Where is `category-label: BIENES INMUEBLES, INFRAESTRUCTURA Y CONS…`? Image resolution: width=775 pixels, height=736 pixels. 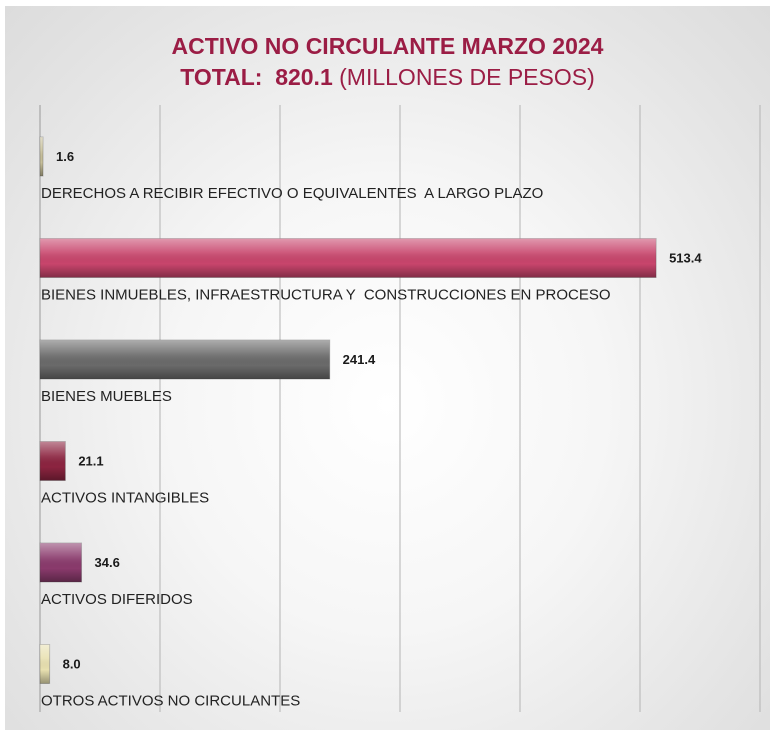 category-label: BIENES INMUEBLES, INFRAESTRUCTURA Y CONS… is located at coordinates (326, 295).